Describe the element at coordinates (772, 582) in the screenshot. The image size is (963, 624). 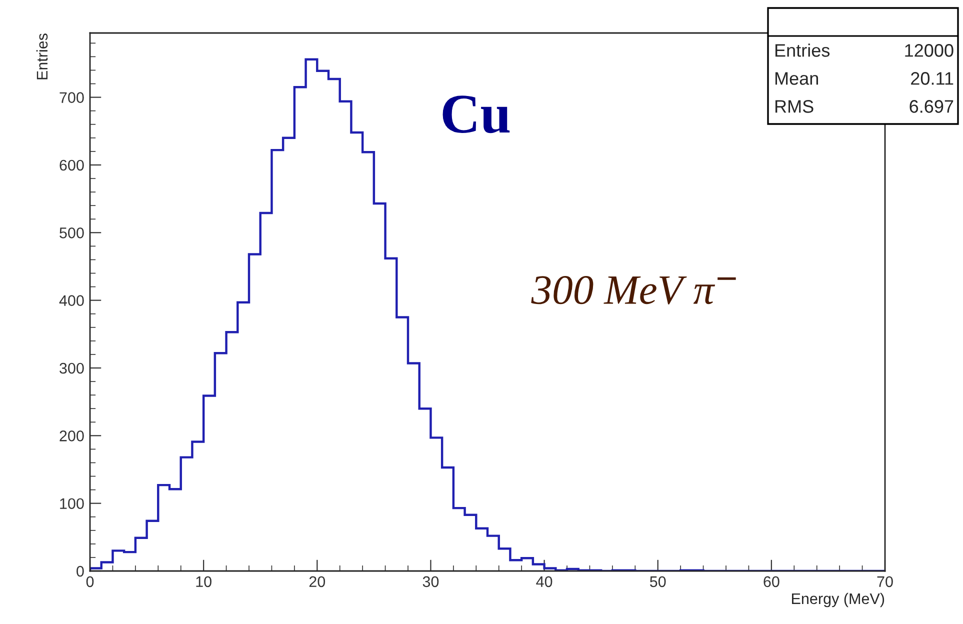
I see `x-tick-label: 60` at that location.